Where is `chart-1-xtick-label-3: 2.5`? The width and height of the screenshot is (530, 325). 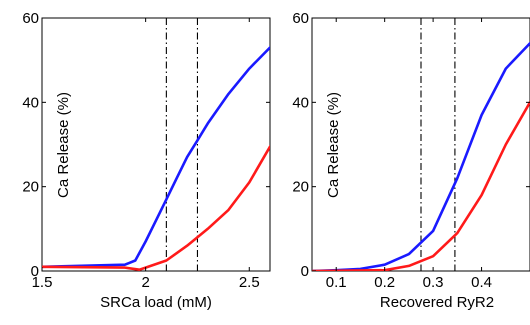 chart-1-xtick-label-3: 2.5 is located at coordinates (249, 282).